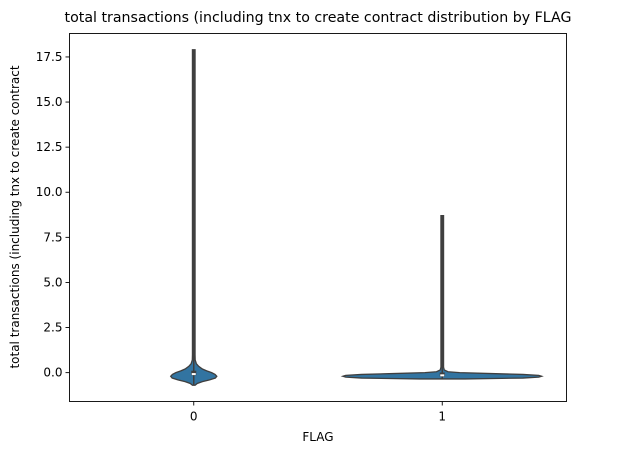 The height and width of the screenshot is (455, 624). What do you see at coordinates (49, 57) in the screenshot?
I see `y-tick-label: 17.5` at bounding box center [49, 57].